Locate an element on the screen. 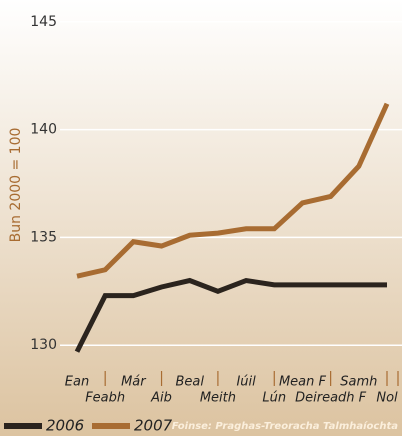 This screenshot has height=436, width=402. x-tick-label: Ean is located at coordinates (77, 382).